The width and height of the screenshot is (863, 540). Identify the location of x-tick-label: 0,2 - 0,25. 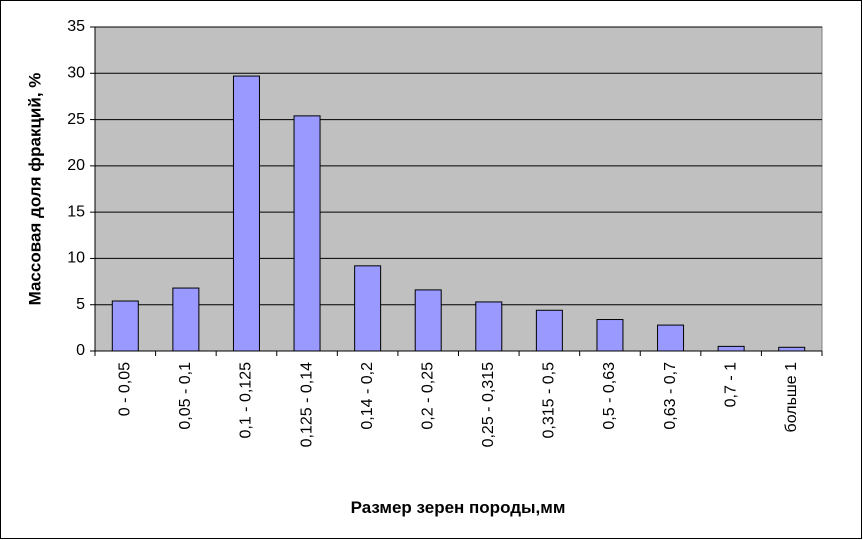
(427, 396).